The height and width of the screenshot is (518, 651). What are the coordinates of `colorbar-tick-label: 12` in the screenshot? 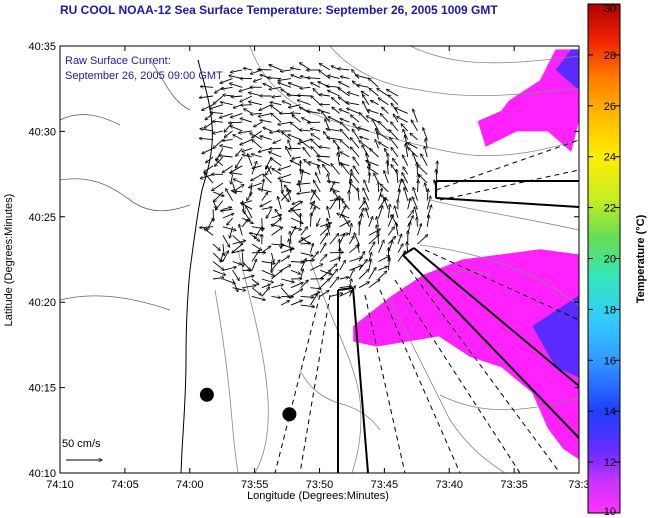 It's located at (610, 463).